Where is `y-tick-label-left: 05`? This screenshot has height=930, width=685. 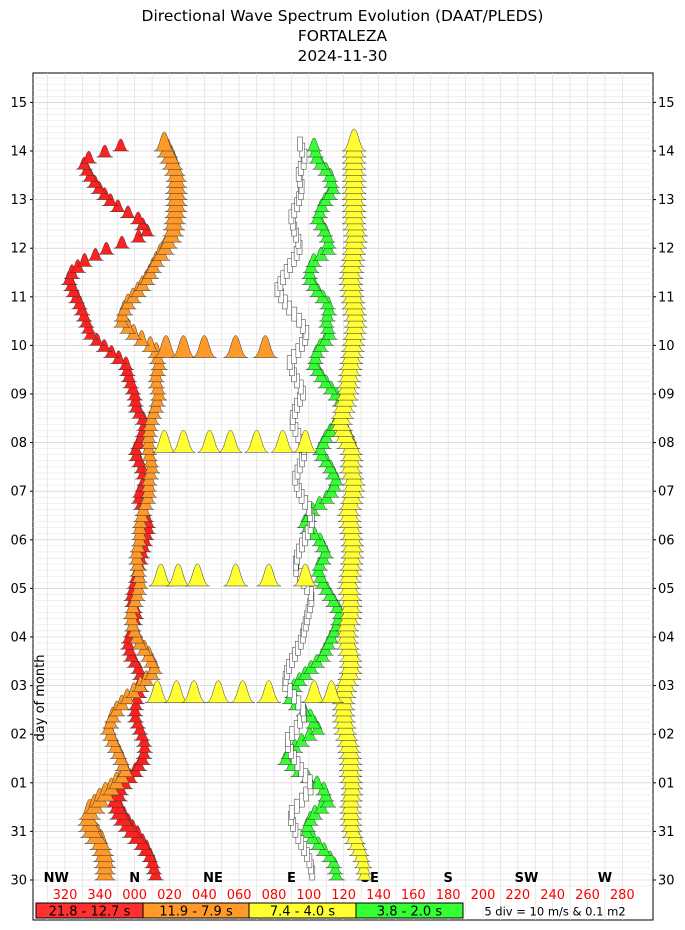
y-tick-label-left: 05 is located at coordinates (18, 589).